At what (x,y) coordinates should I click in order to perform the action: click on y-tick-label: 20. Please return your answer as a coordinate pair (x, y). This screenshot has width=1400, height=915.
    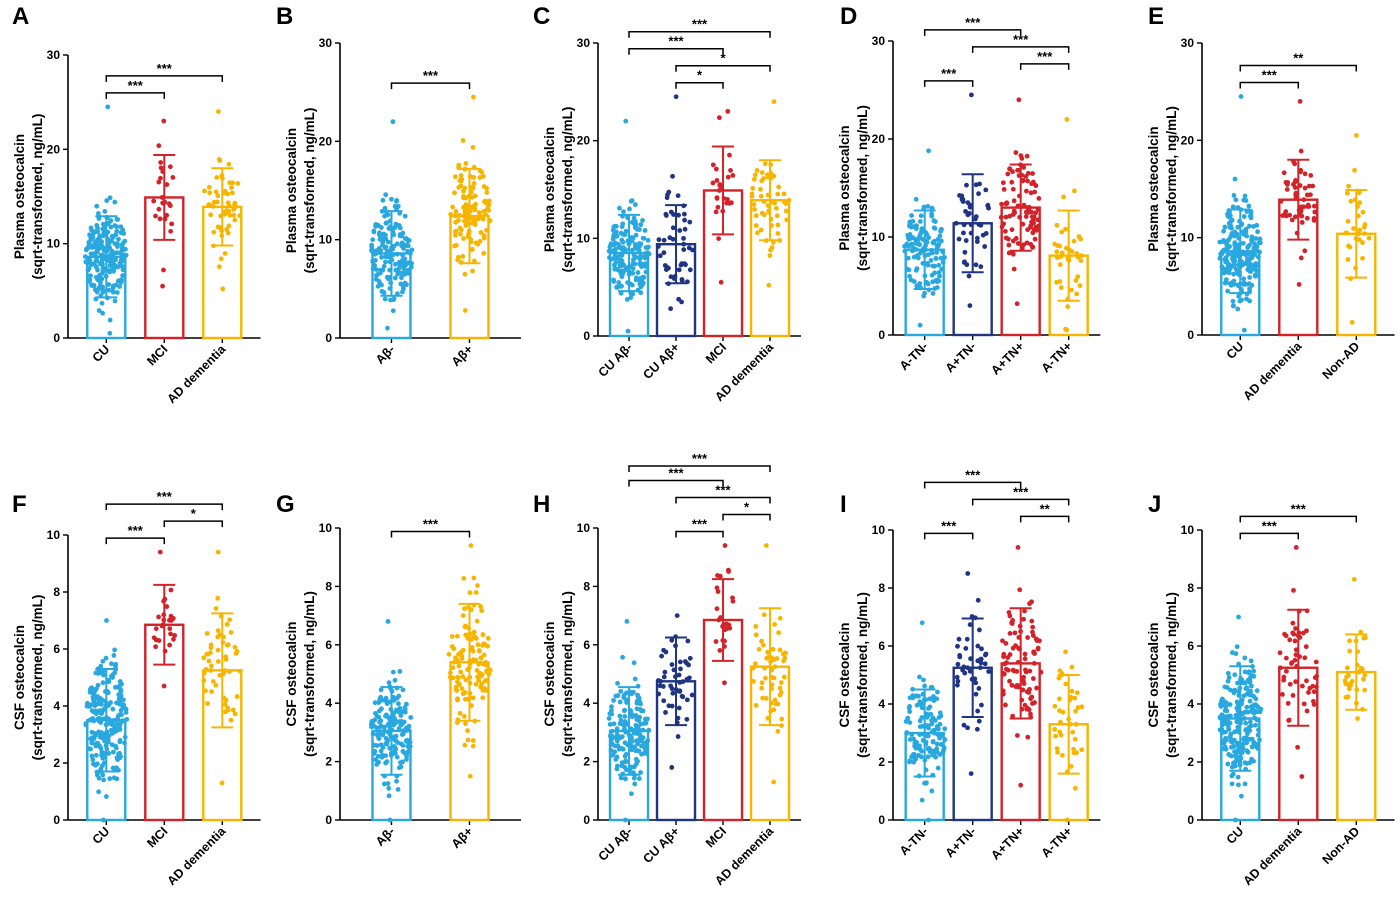
    Looking at the image, I should click on (1188, 140).